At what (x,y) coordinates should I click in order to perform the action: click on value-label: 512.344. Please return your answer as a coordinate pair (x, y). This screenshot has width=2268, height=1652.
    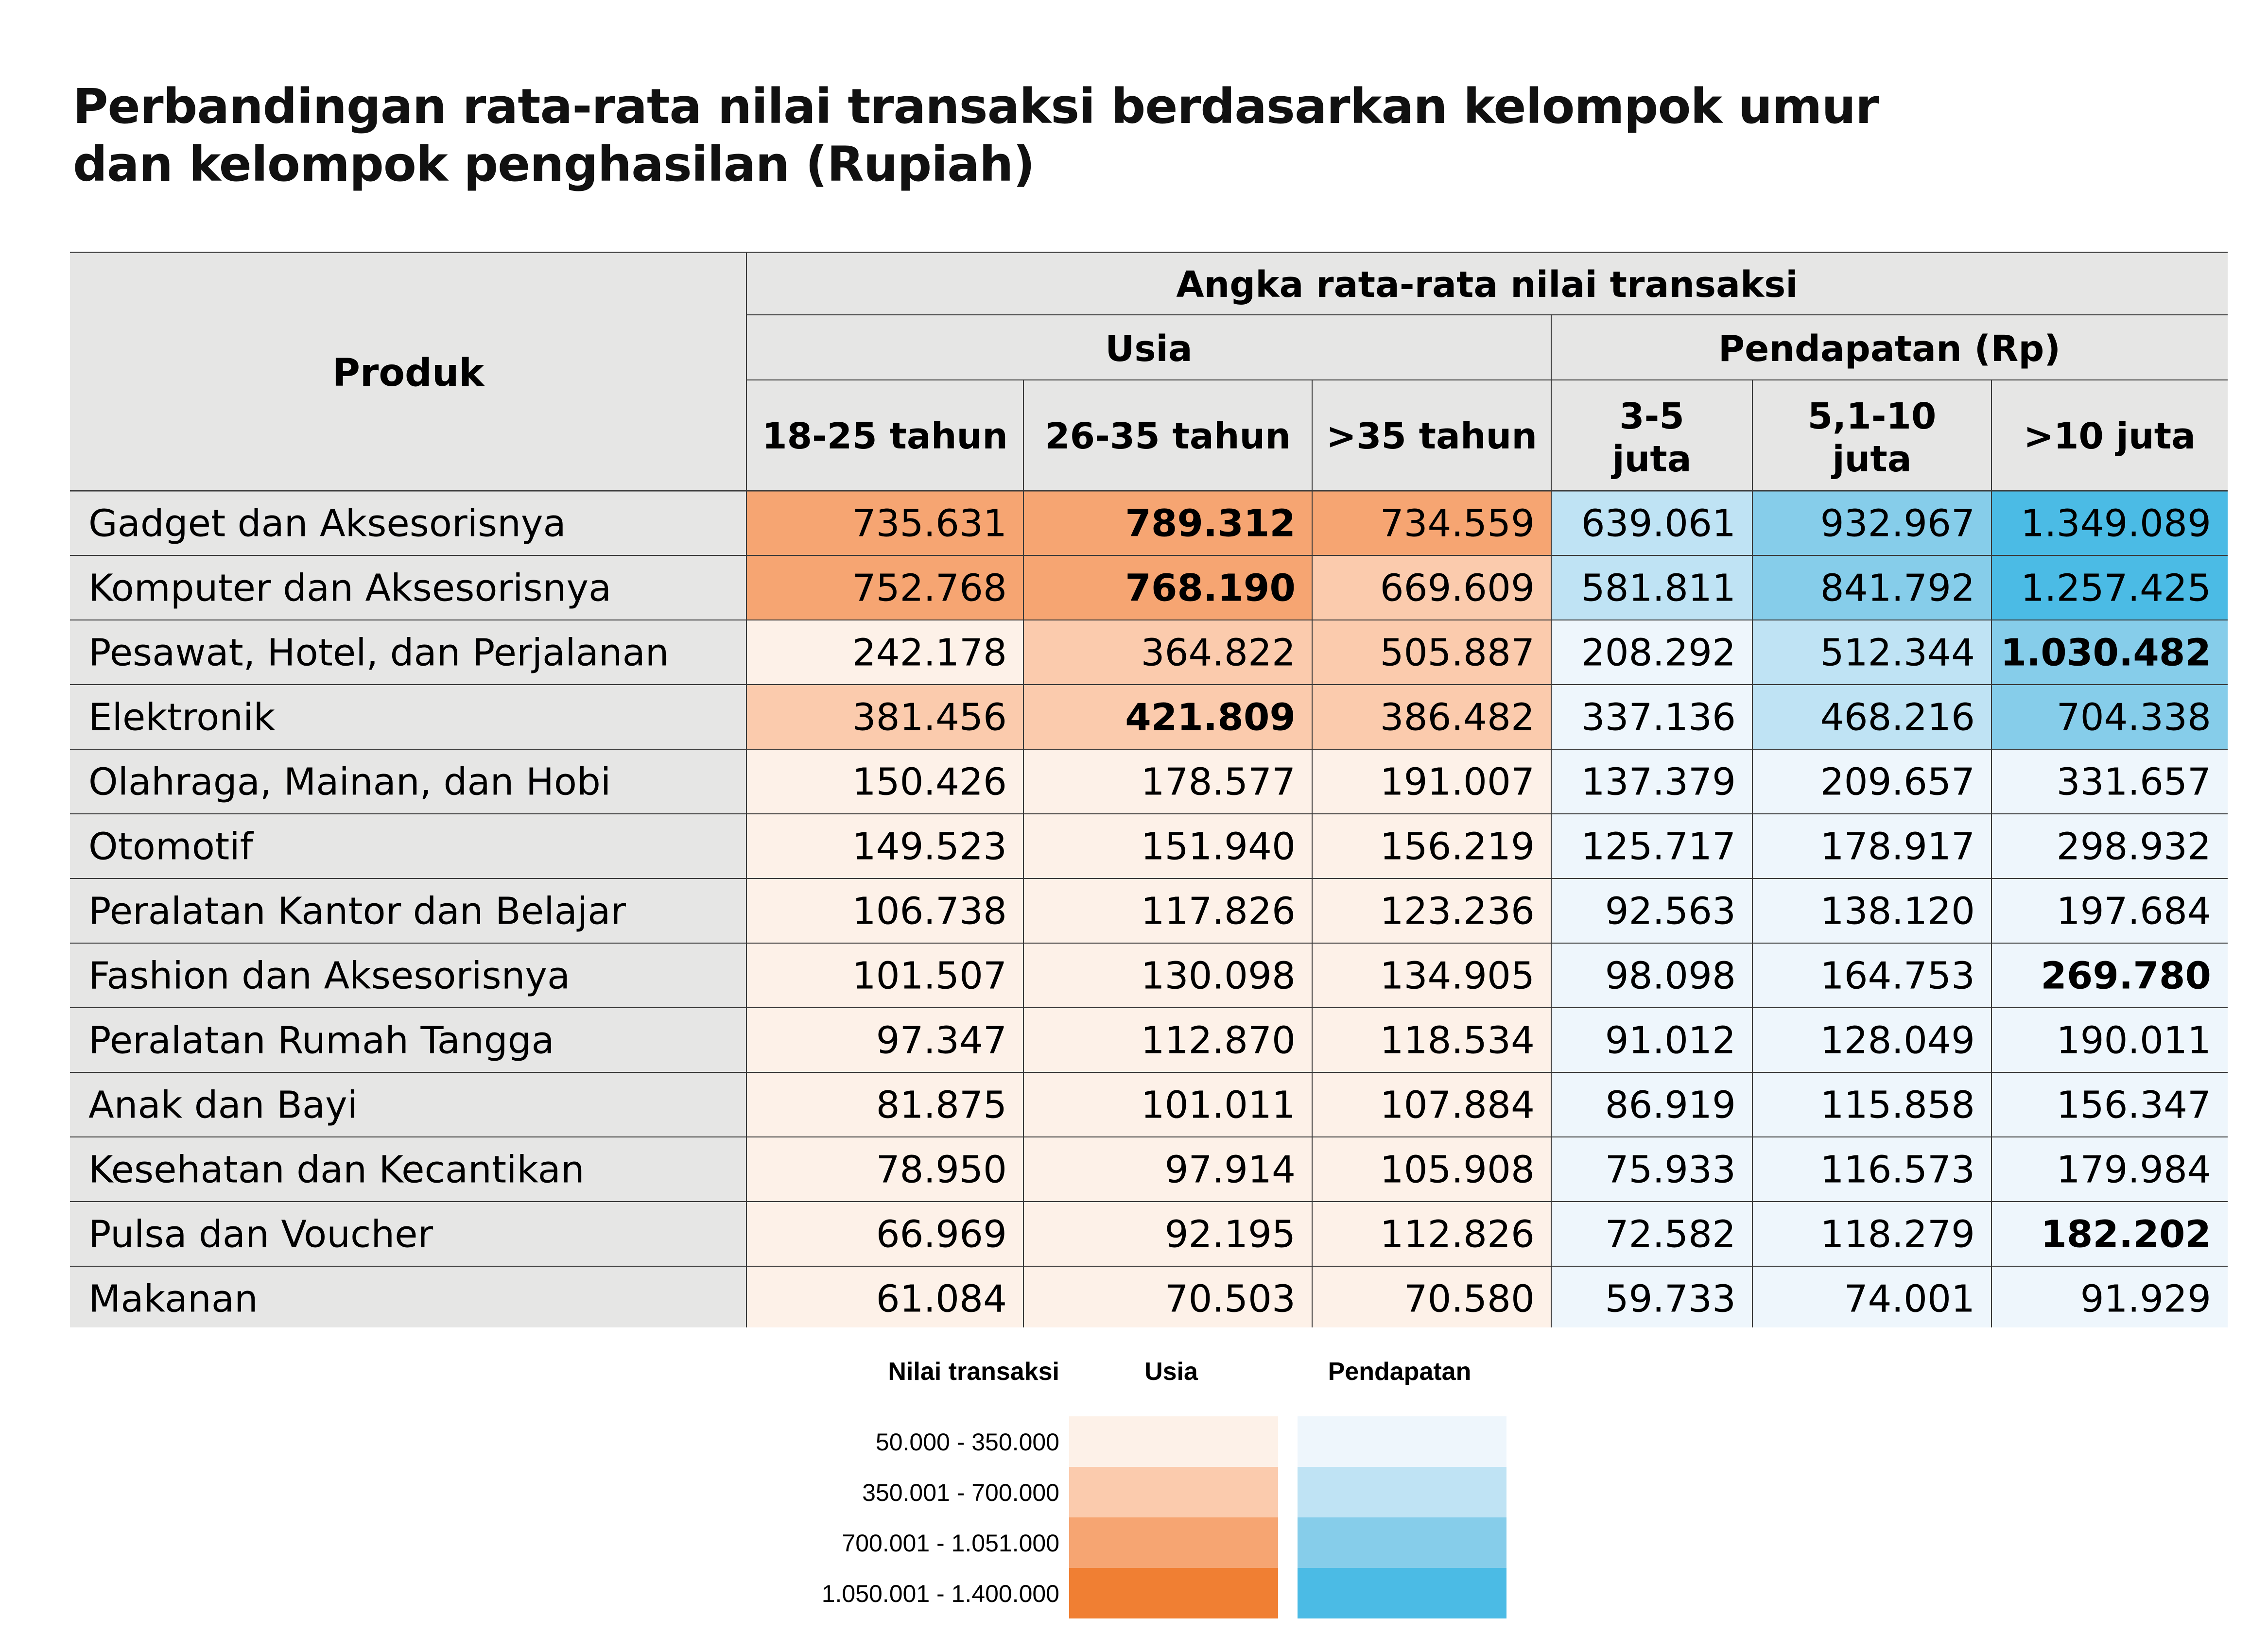
    Looking at the image, I should click on (1897, 653).